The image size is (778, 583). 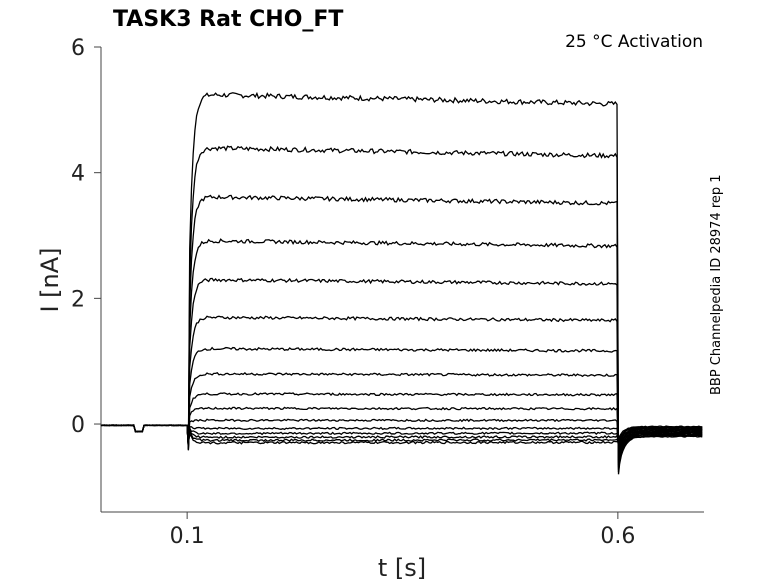 What do you see at coordinates (78, 299) in the screenshot?
I see `y-tick-label: 2` at bounding box center [78, 299].